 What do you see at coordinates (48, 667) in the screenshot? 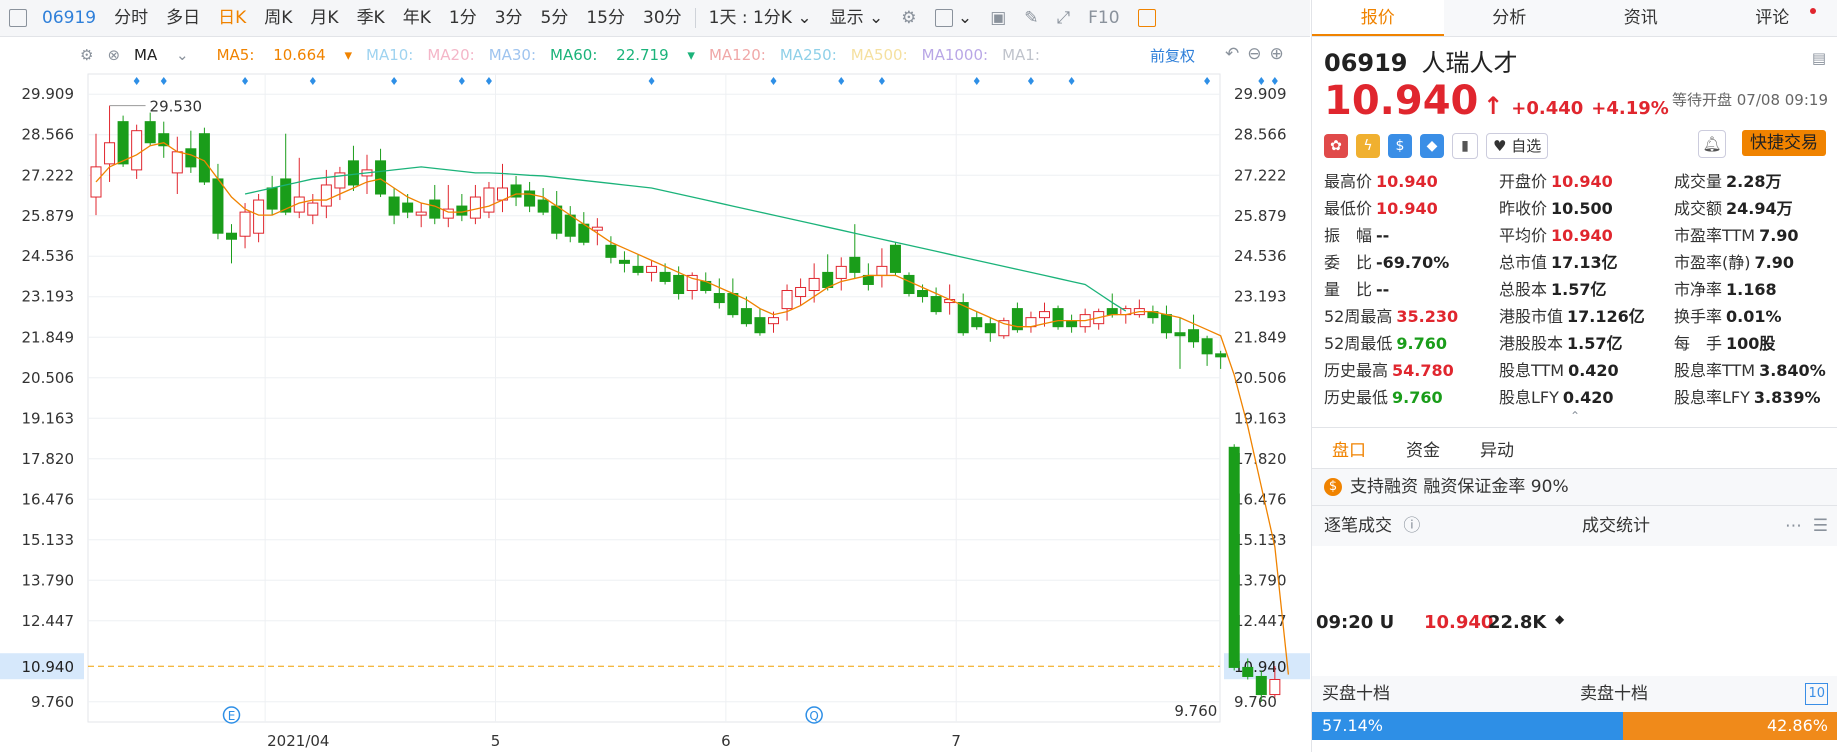
I see `current-price-label-left: 10.940` at bounding box center [48, 667].